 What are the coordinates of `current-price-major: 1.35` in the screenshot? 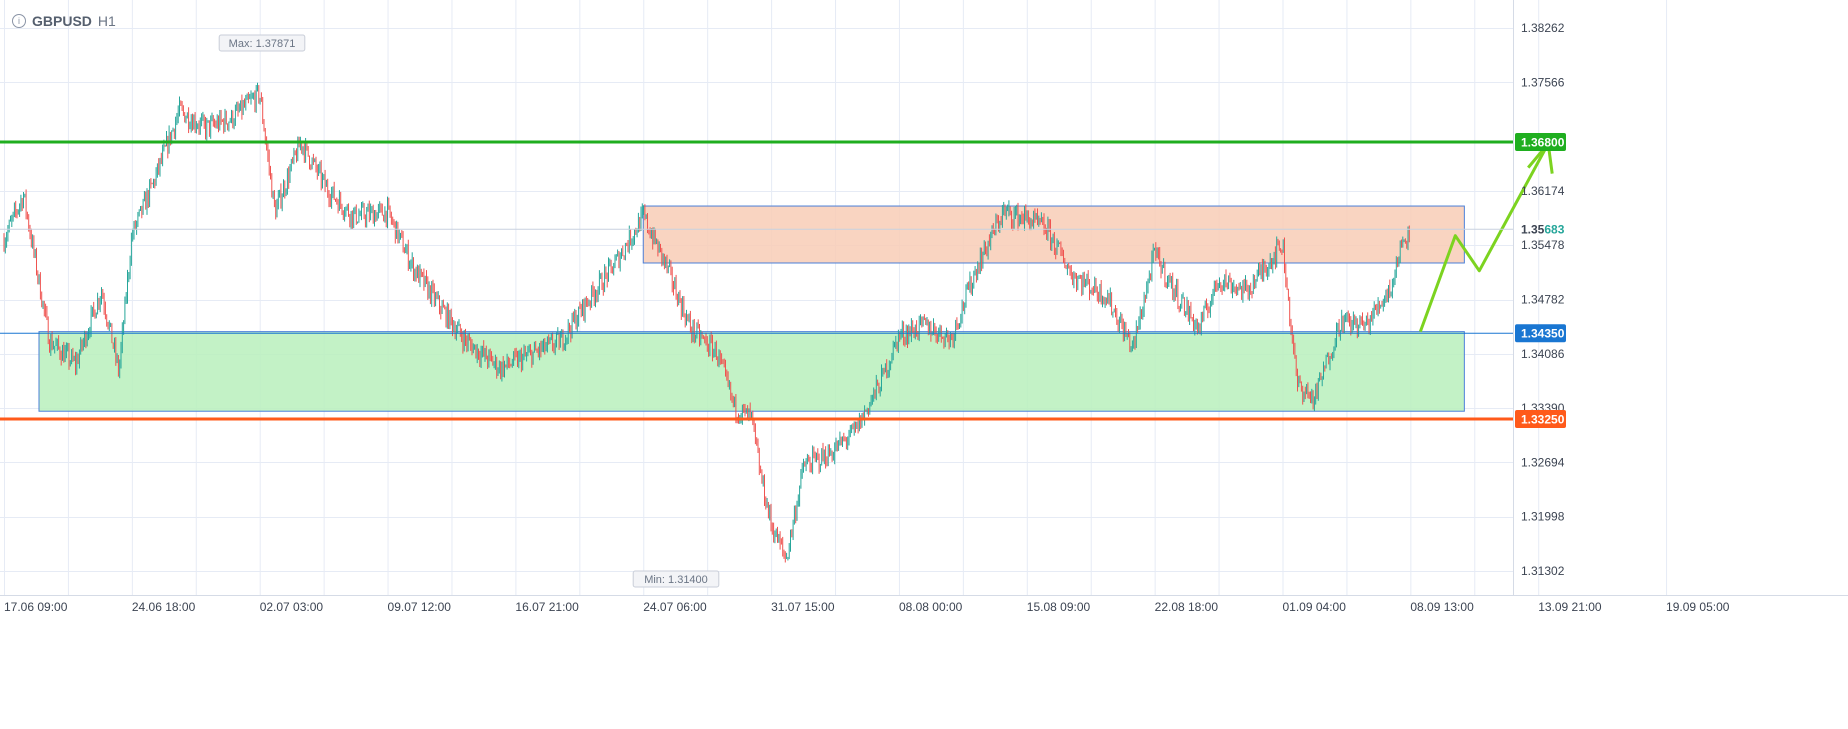 It's located at (1533, 230).